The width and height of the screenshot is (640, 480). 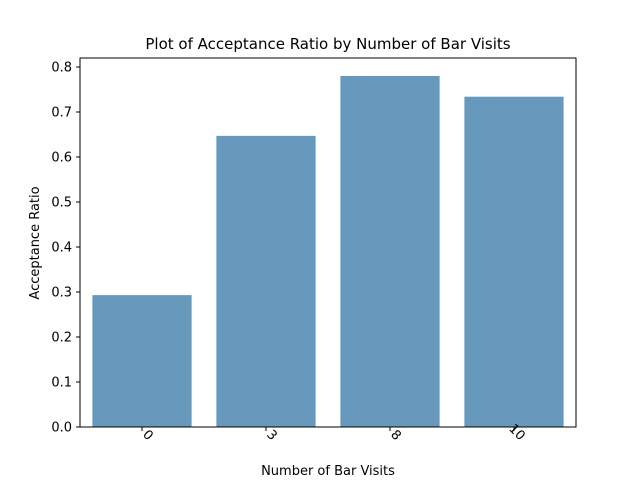 What do you see at coordinates (61, 428) in the screenshot?
I see `y-tick-label: 0.0` at bounding box center [61, 428].